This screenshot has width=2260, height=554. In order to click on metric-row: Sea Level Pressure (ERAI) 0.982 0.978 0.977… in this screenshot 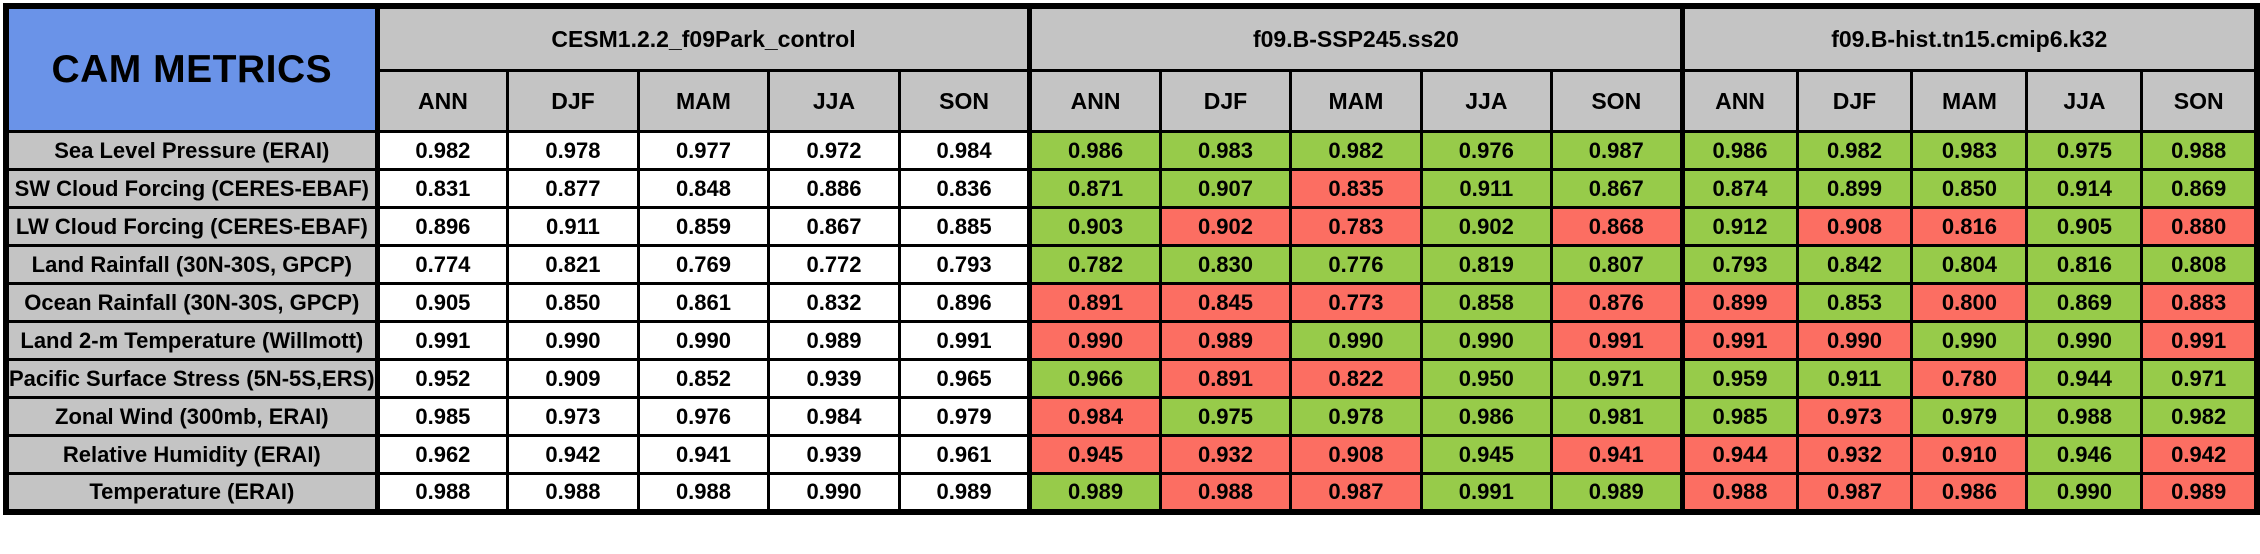, I will do `click(1131, 150)`.